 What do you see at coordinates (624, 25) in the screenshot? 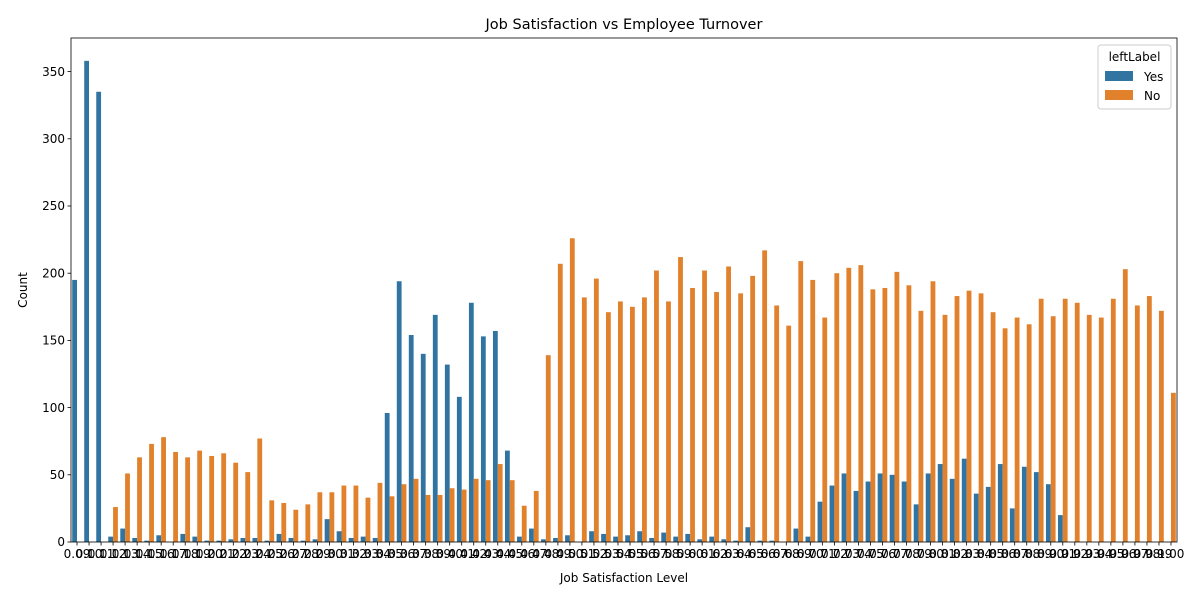
I see `chart-title: Job Satisfaction vs Employee Turnover` at bounding box center [624, 25].